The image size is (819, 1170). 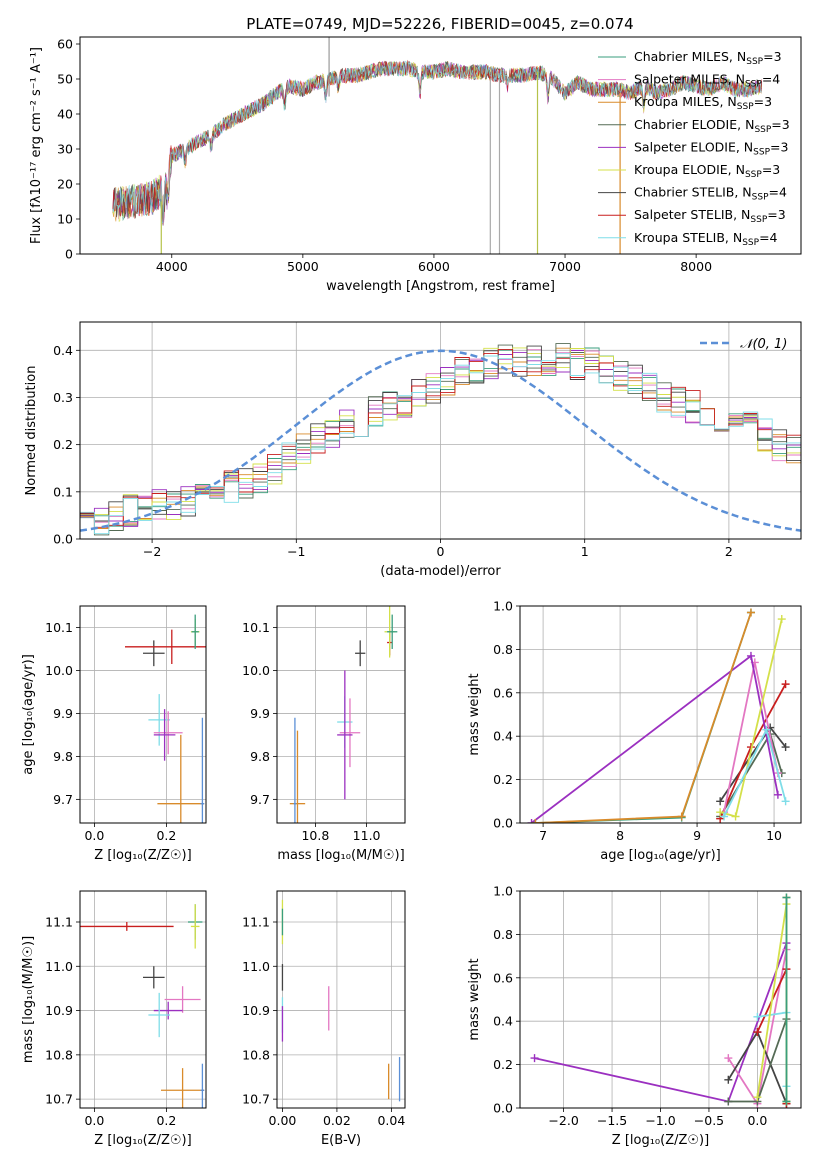 What do you see at coordinates (367, 835) in the screenshot?
I see `x-tick-label: 11.0` at bounding box center [367, 835].